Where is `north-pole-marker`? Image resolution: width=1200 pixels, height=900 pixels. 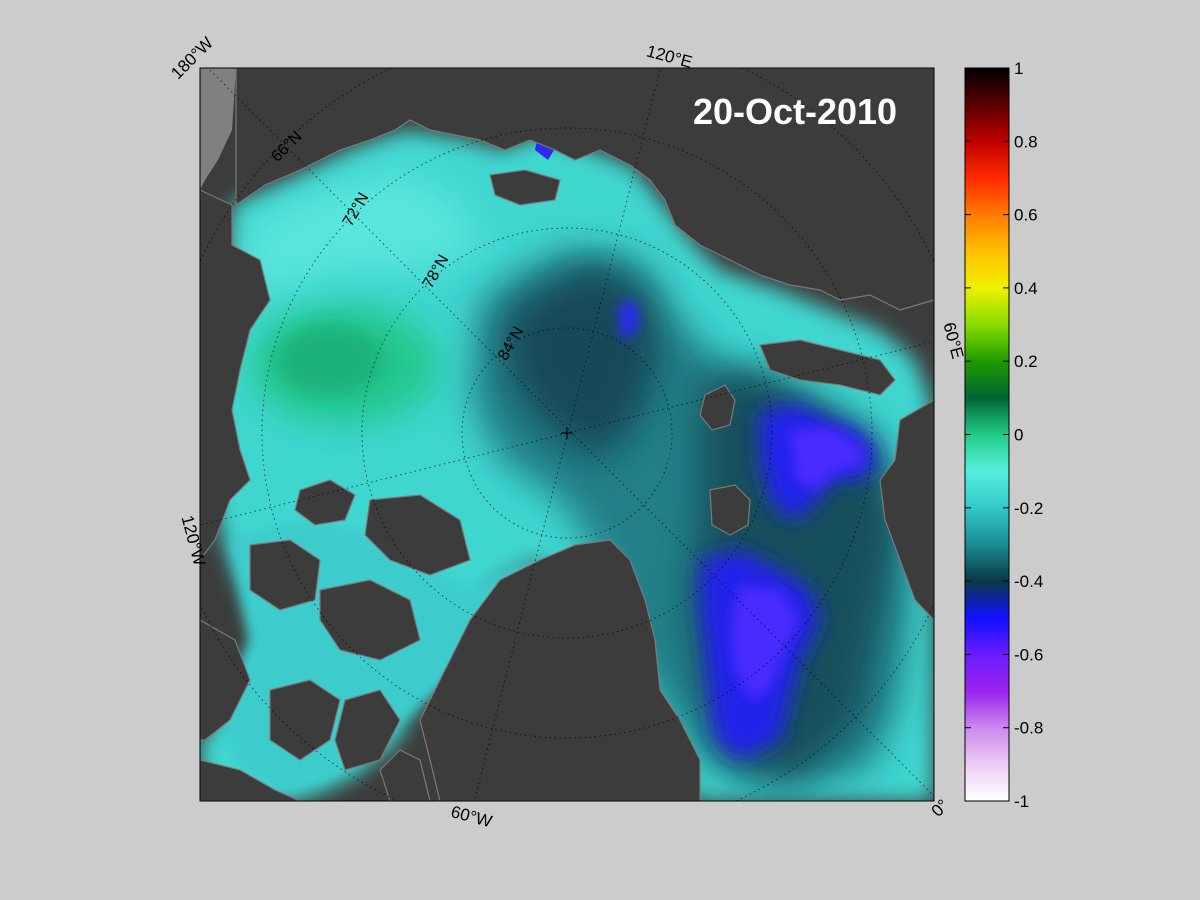
north-pole-marker is located at coordinates (567, 433).